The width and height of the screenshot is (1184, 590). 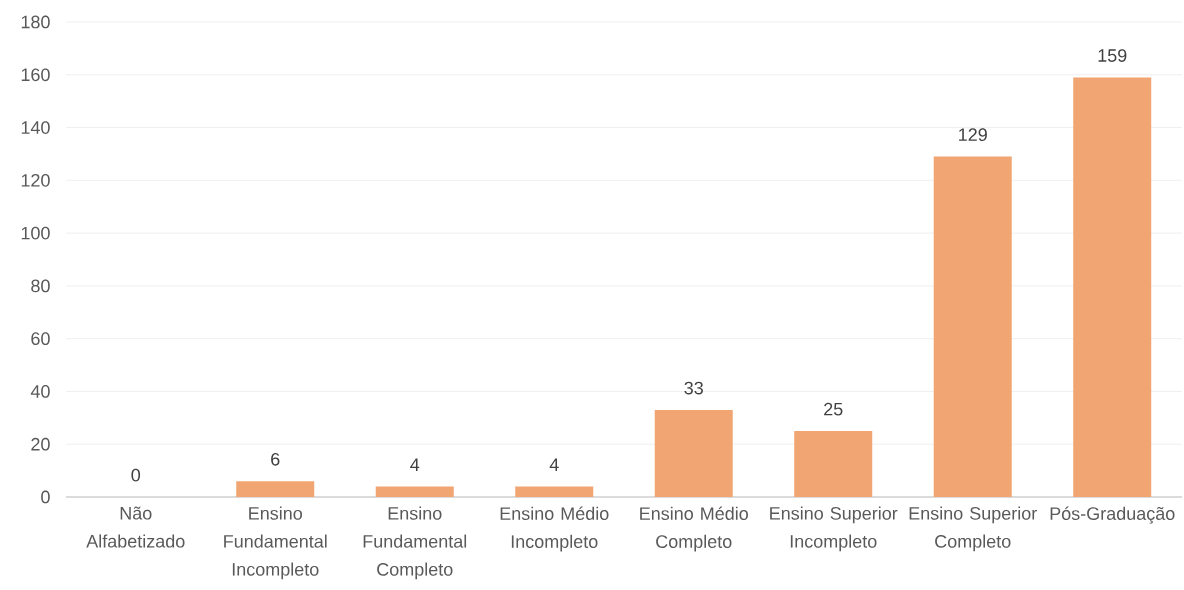 I want to click on data-label: 25, so click(x=833, y=409).